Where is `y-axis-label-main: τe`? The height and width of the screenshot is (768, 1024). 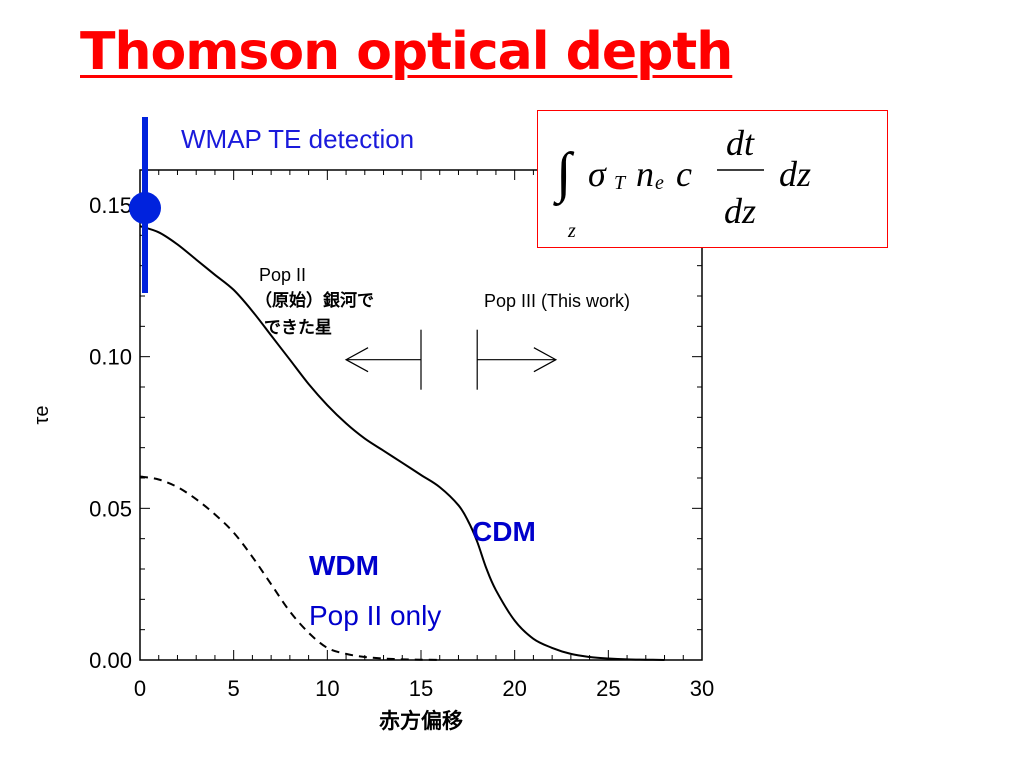
y-axis-label-main: τe is located at coordinates (42, 414).